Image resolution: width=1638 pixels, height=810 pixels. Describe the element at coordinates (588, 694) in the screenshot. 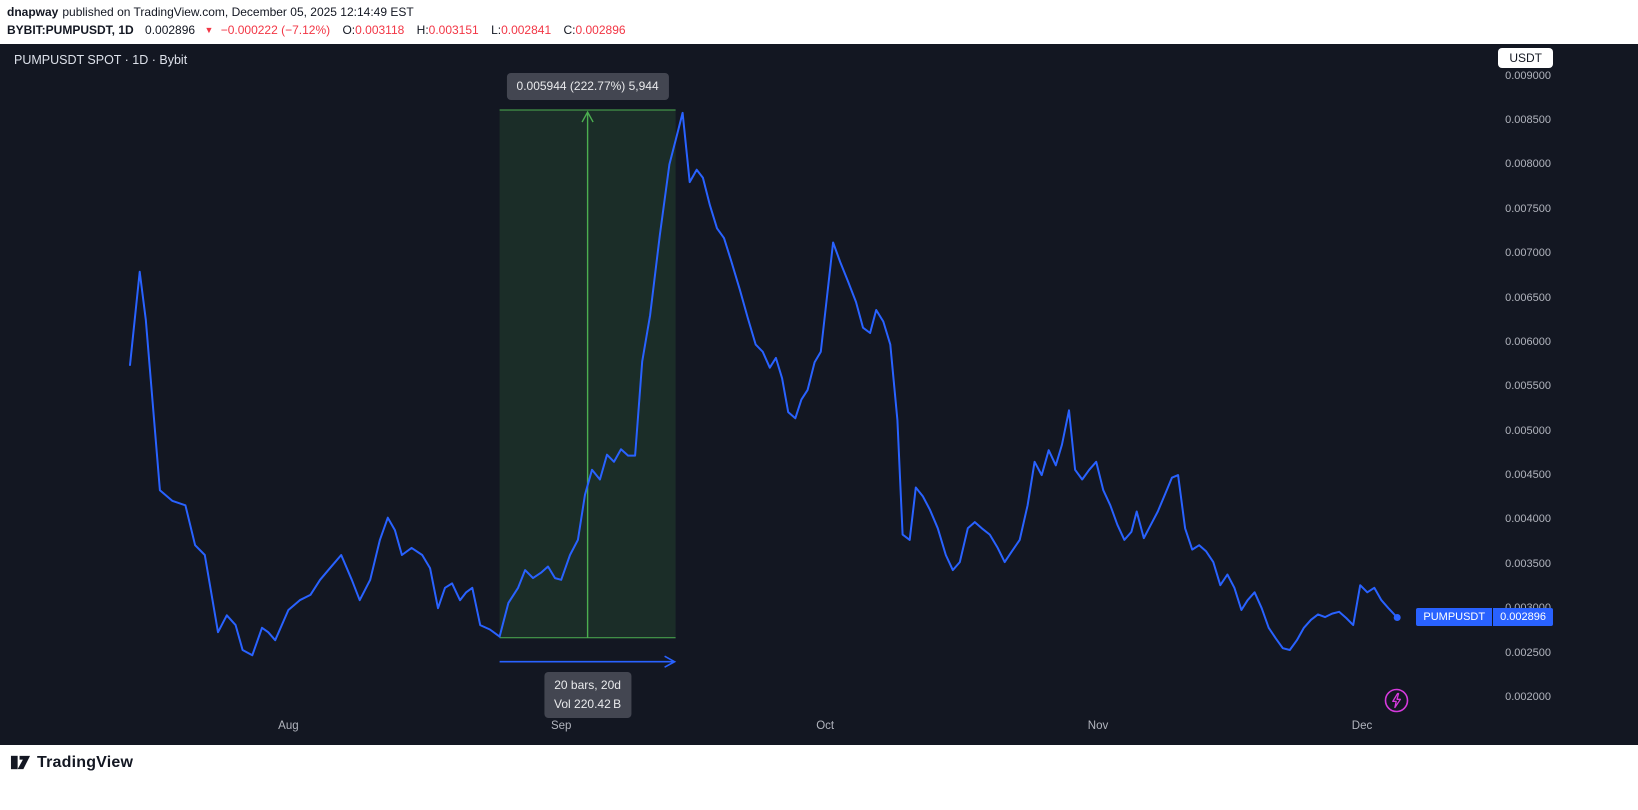

I see `measure-date-tooltip: 20 bars, 20d Vol 220.42 B` at that location.